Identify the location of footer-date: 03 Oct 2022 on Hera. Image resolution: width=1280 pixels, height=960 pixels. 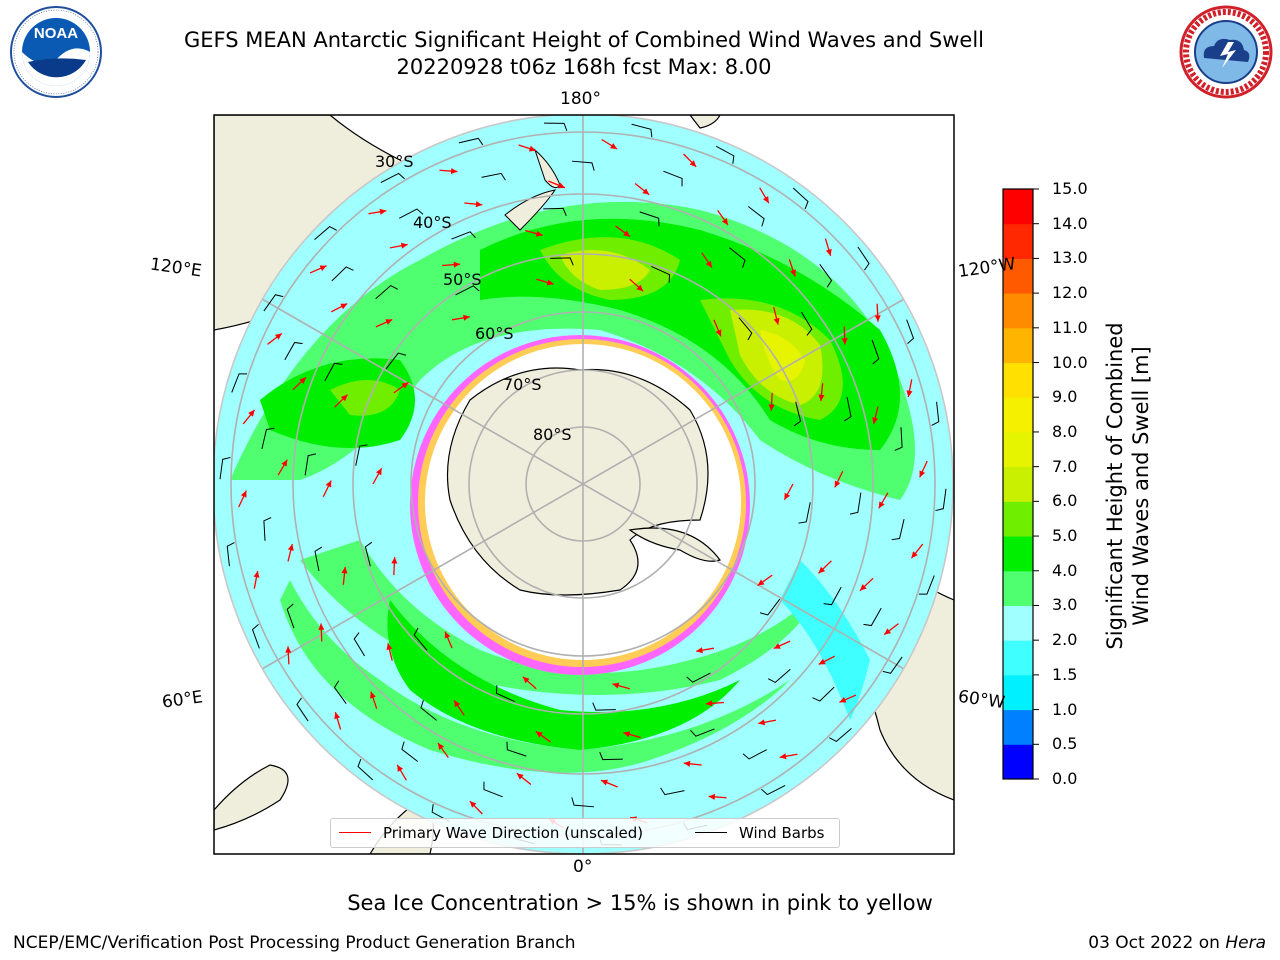
(1177, 943).